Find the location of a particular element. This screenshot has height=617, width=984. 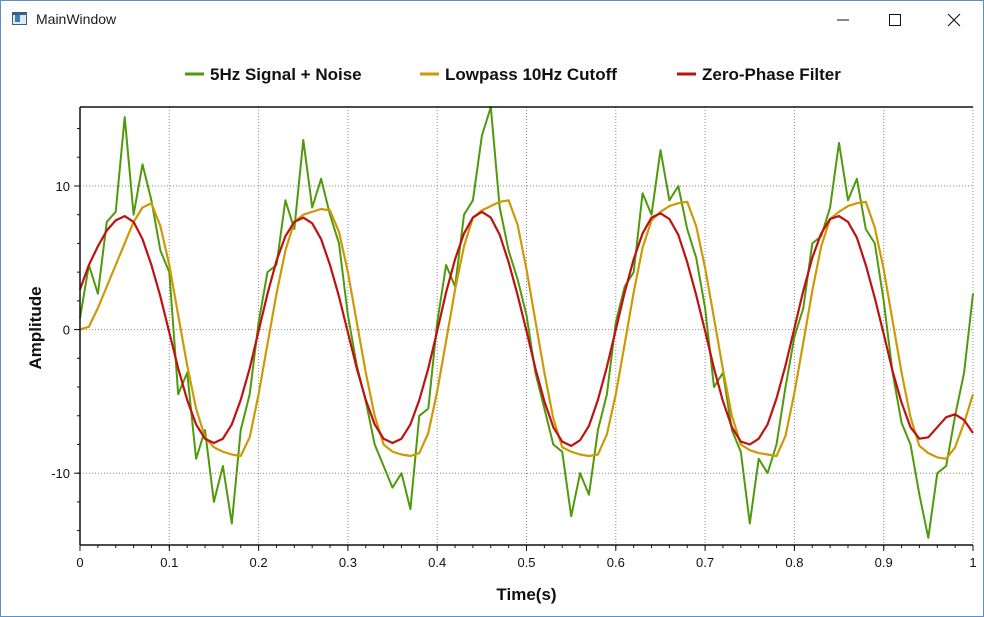

minimize-button is located at coordinates (843, 20).